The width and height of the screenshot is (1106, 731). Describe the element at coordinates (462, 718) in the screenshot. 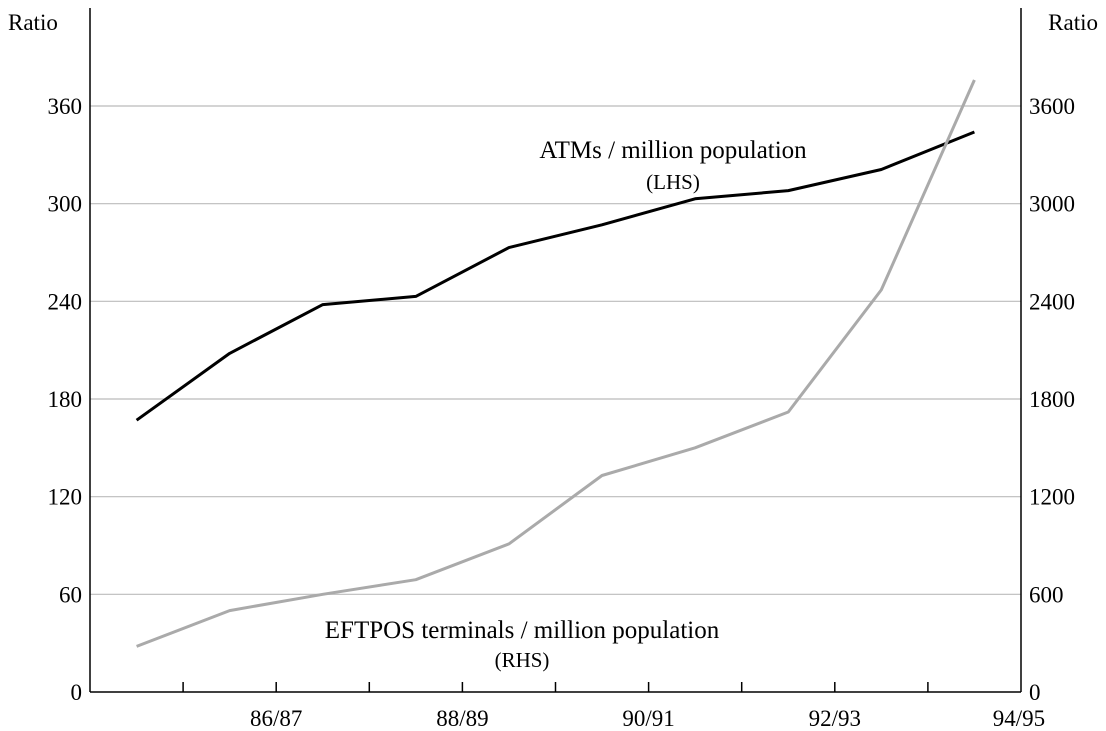

I see `x-tick-label: 88/89` at that location.